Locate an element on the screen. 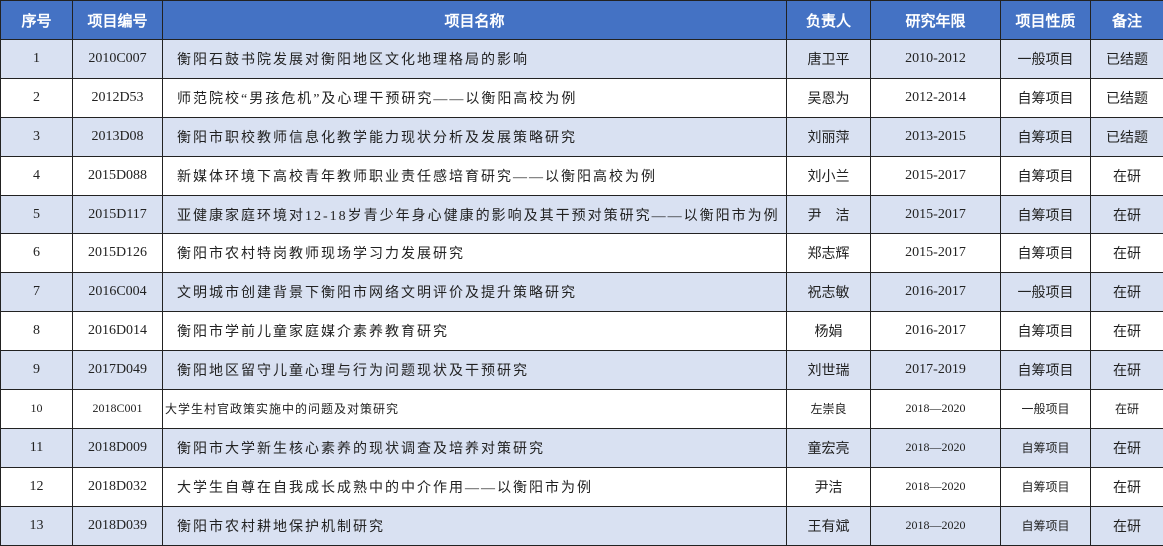 The width and height of the screenshot is (1163, 546). header-type: 项目性质 is located at coordinates (1045, 20).